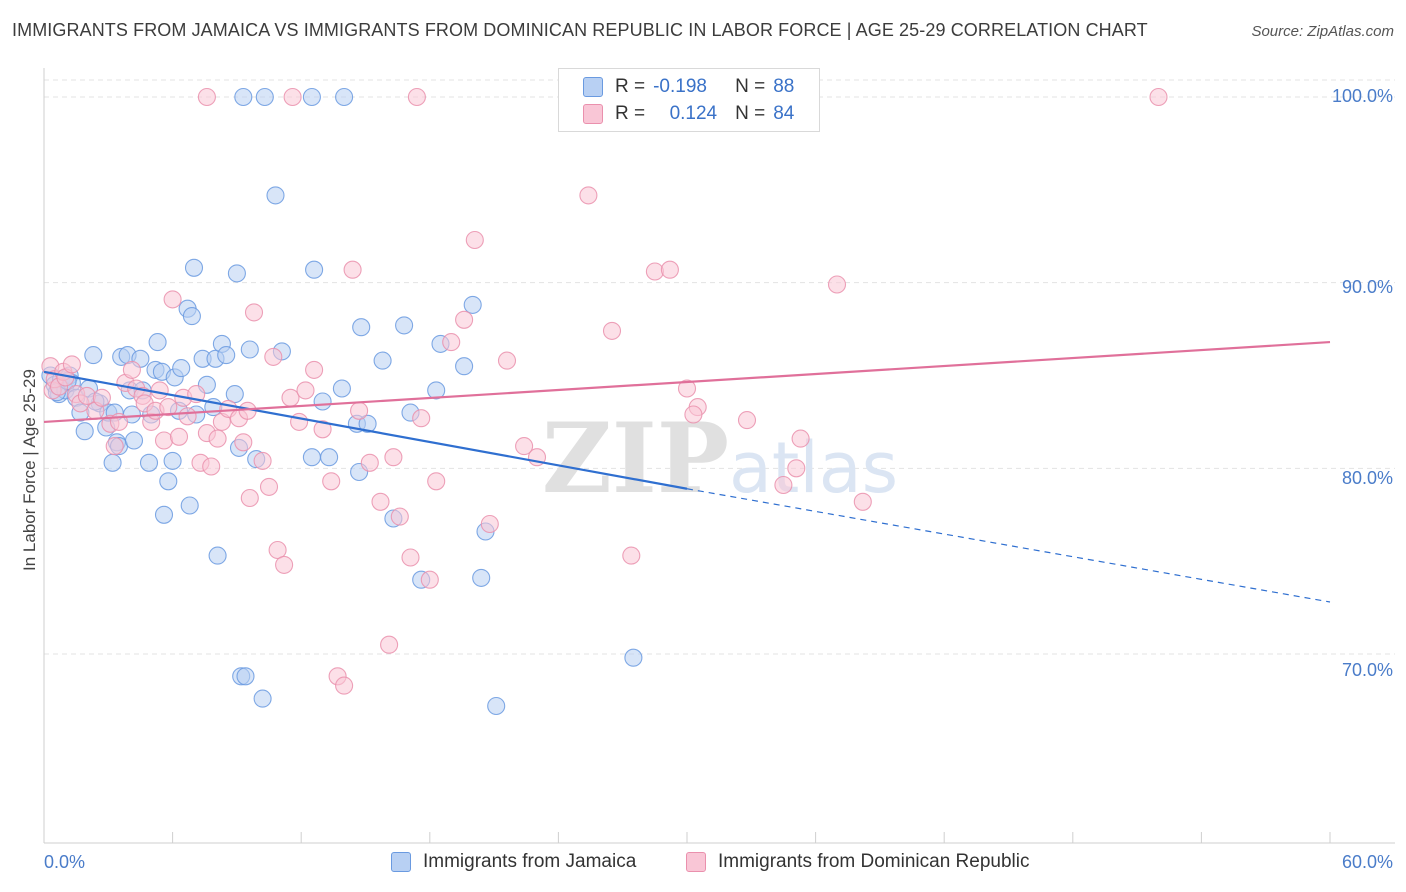  Describe the element at coordinates (593, 87) in the screenshot. I see `jamaica-swatch` at that location.